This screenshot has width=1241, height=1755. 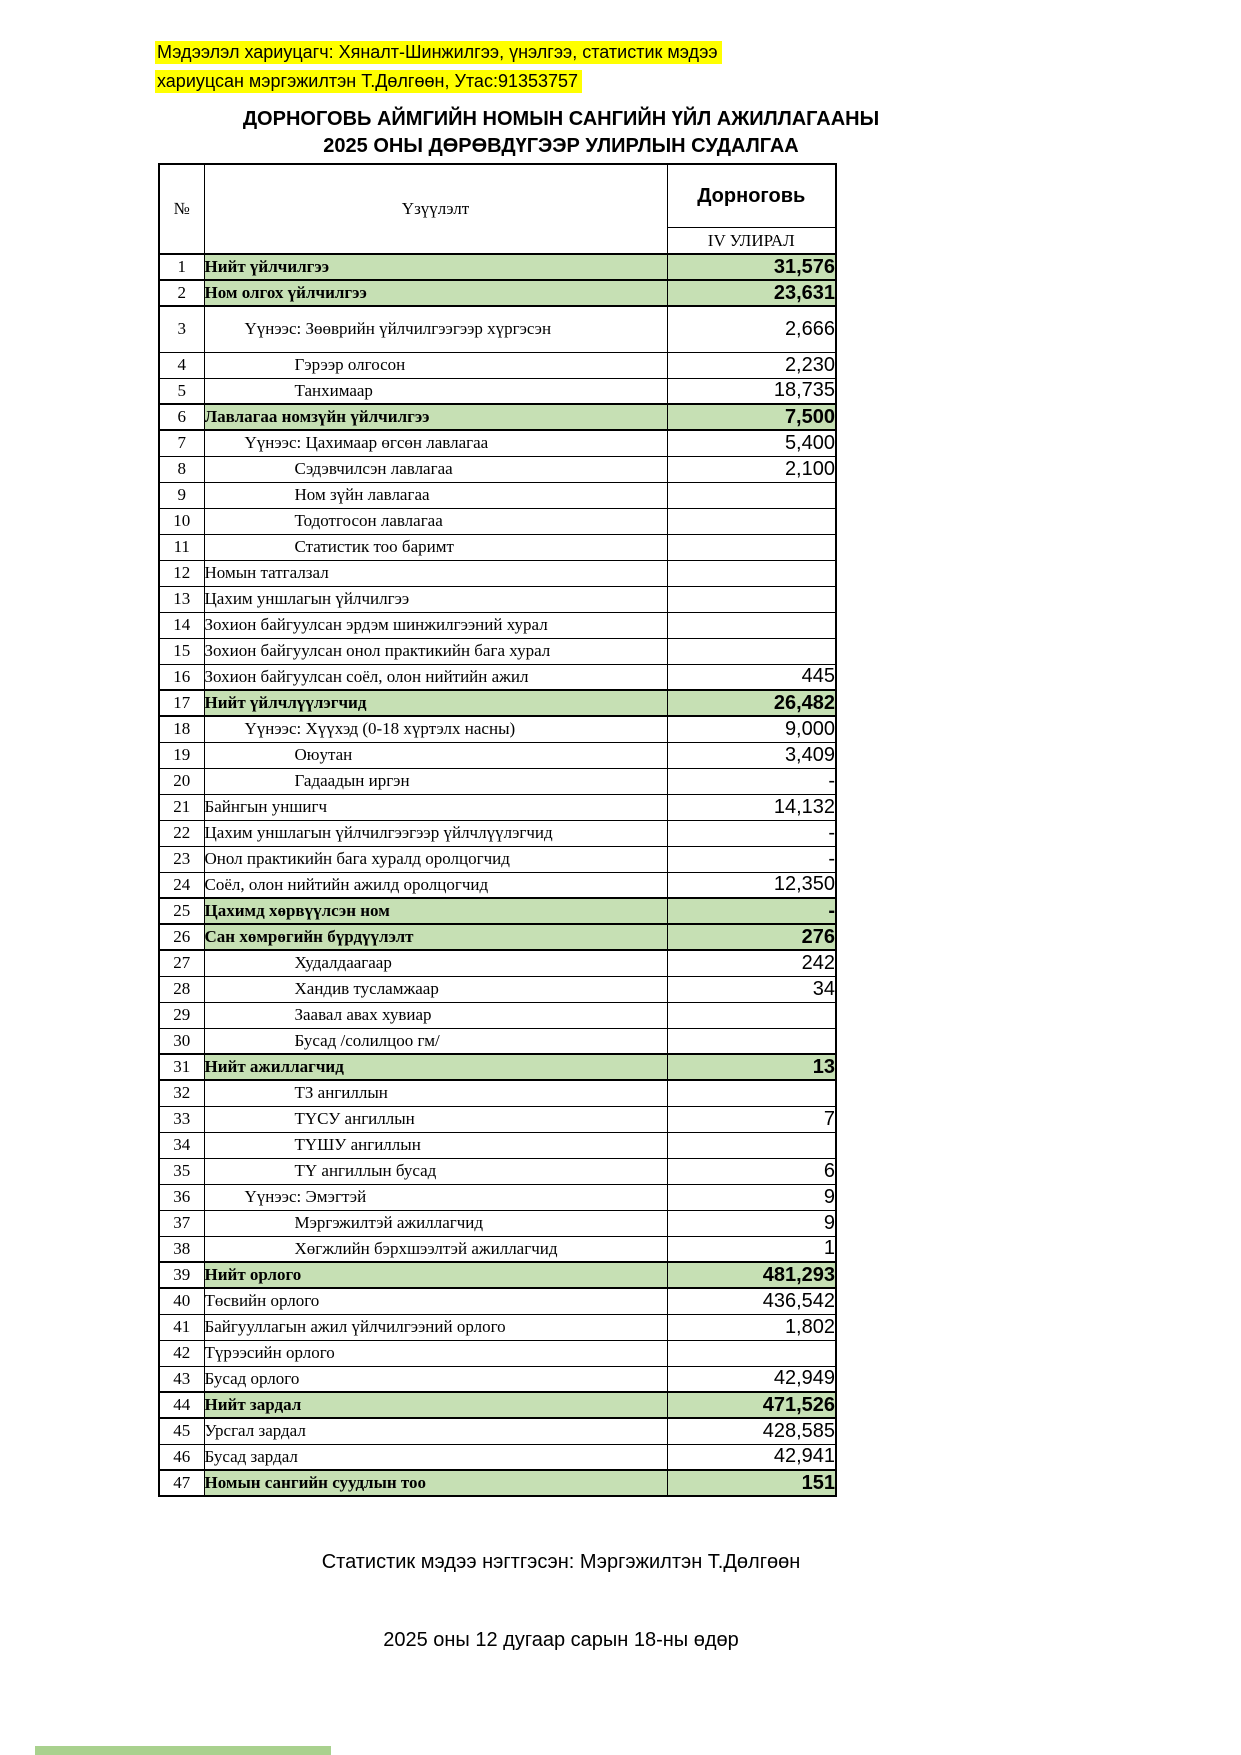 I want to click on row-number: 33, so click(x=181, y=1119).